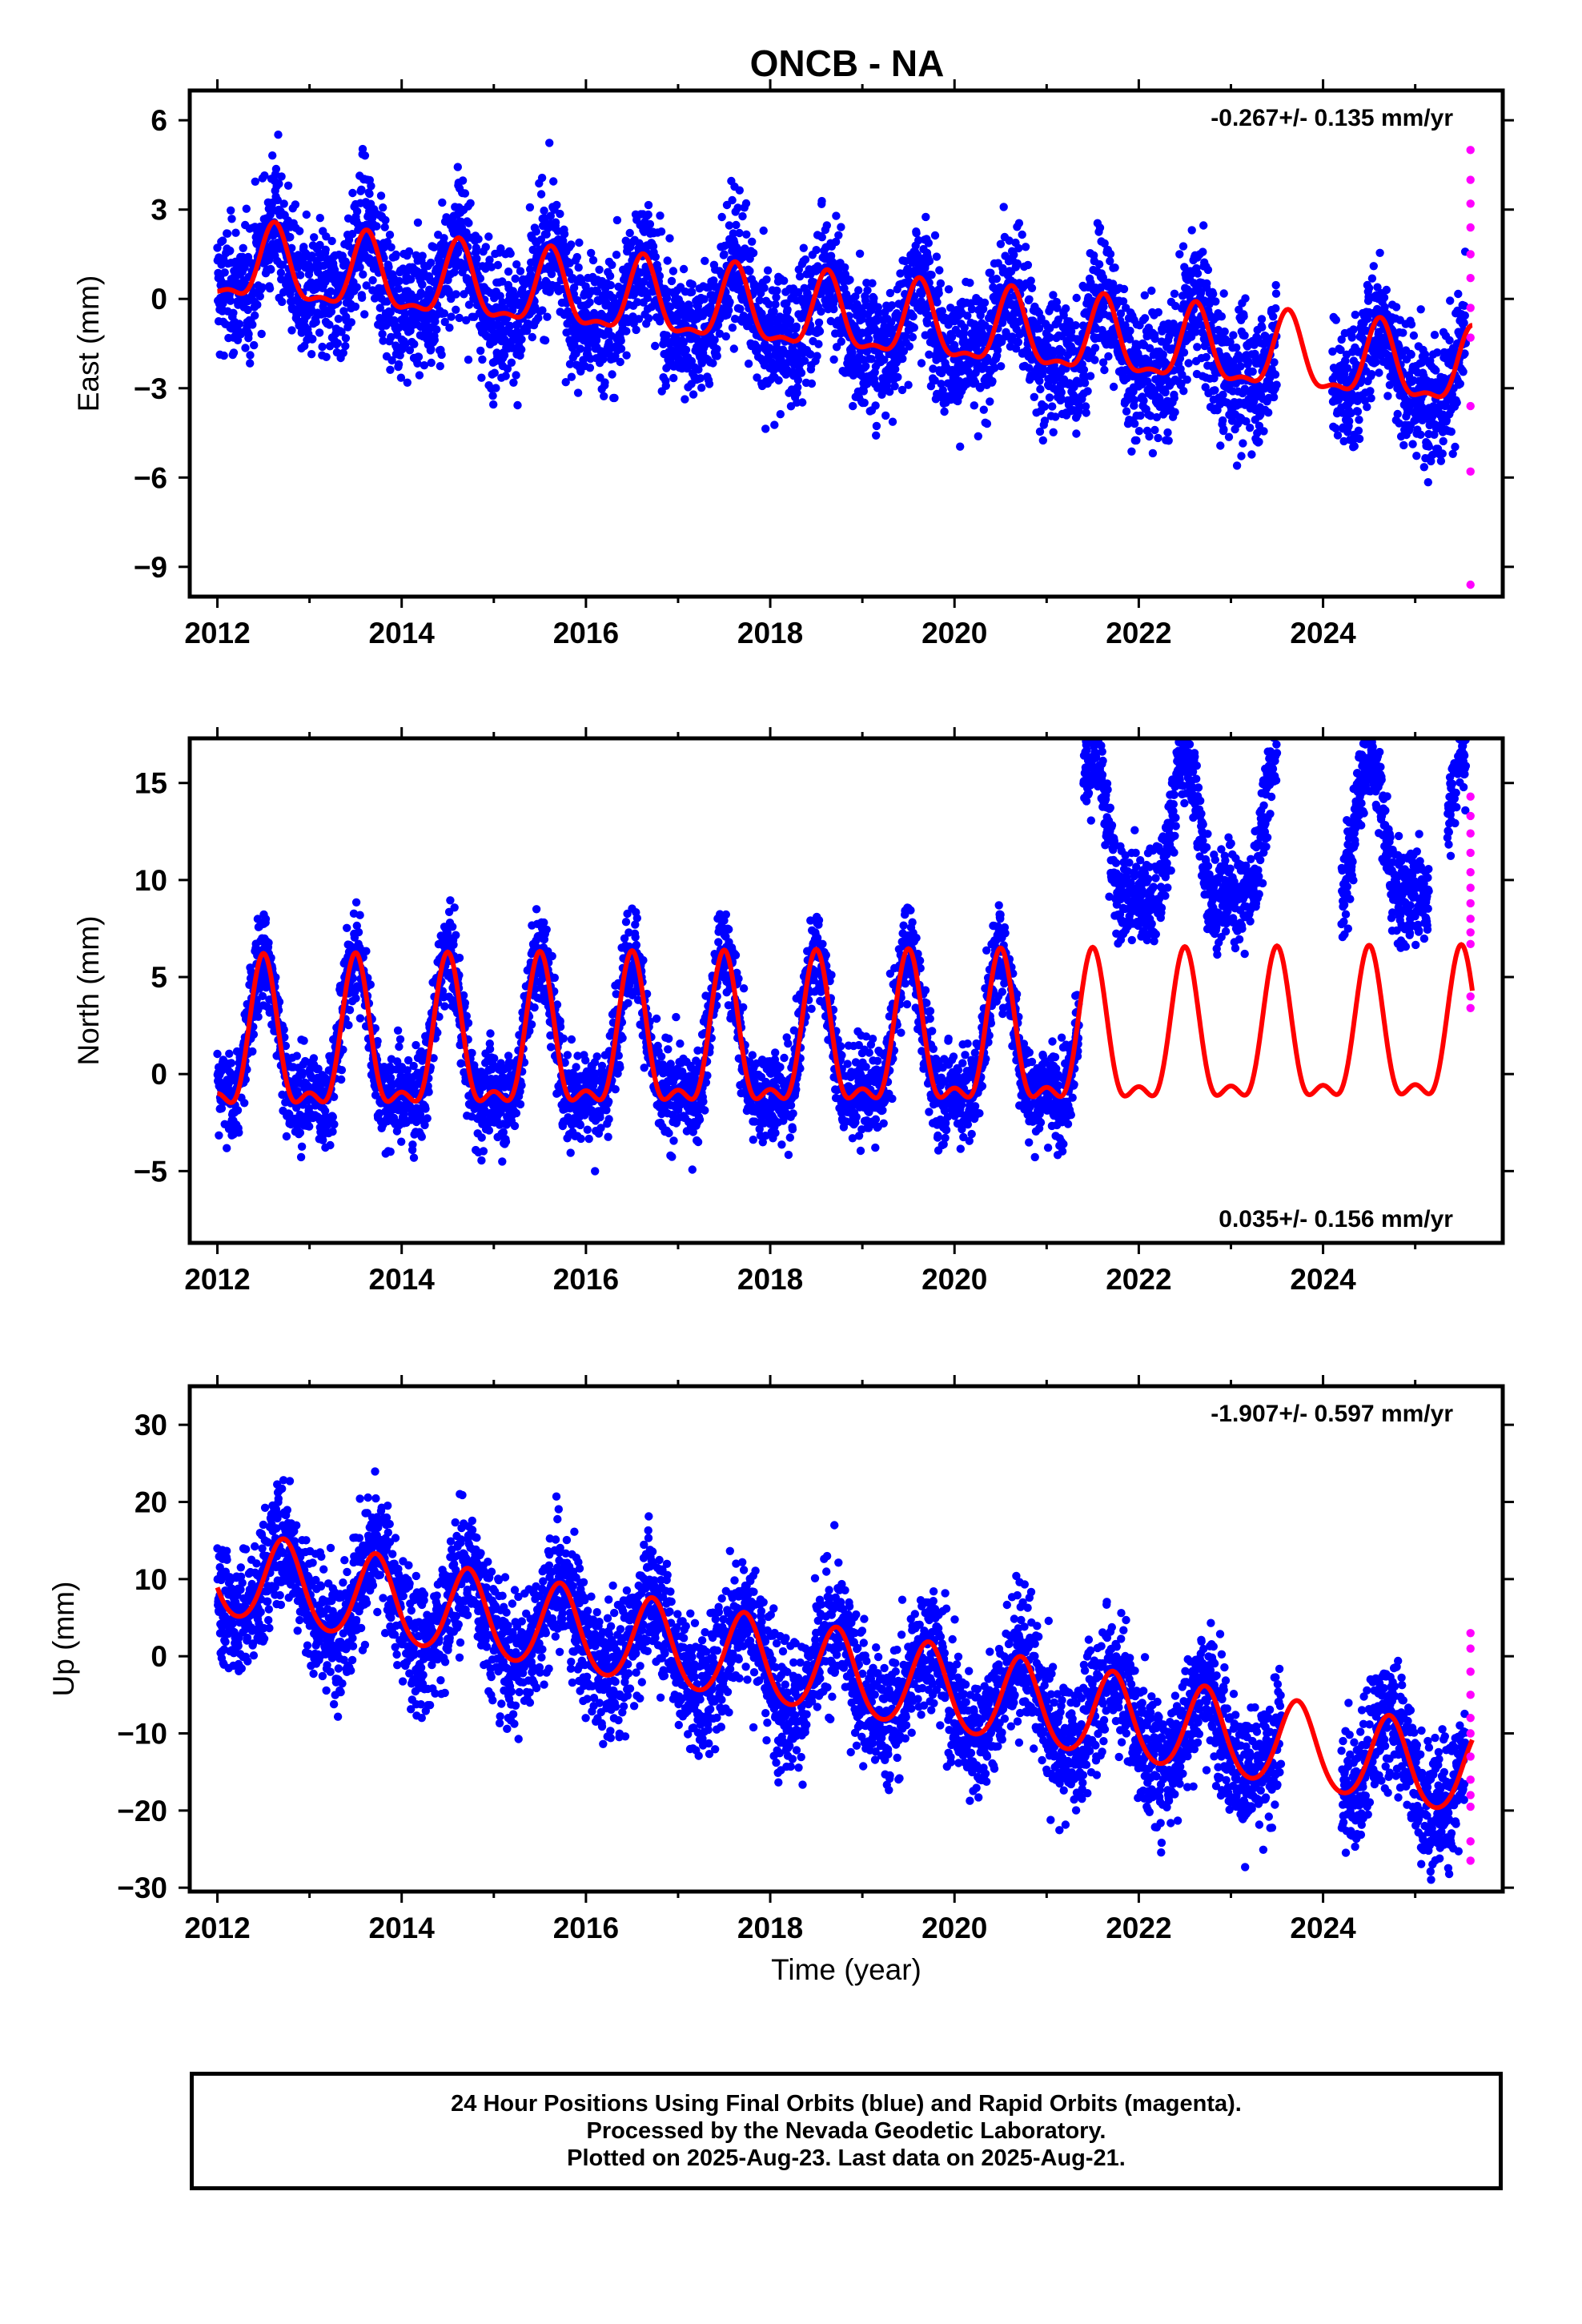 Image resolution: width=1582 pixels, height=2324 pixels. I want to click on y-tick-label: 0, so click(159, 299).